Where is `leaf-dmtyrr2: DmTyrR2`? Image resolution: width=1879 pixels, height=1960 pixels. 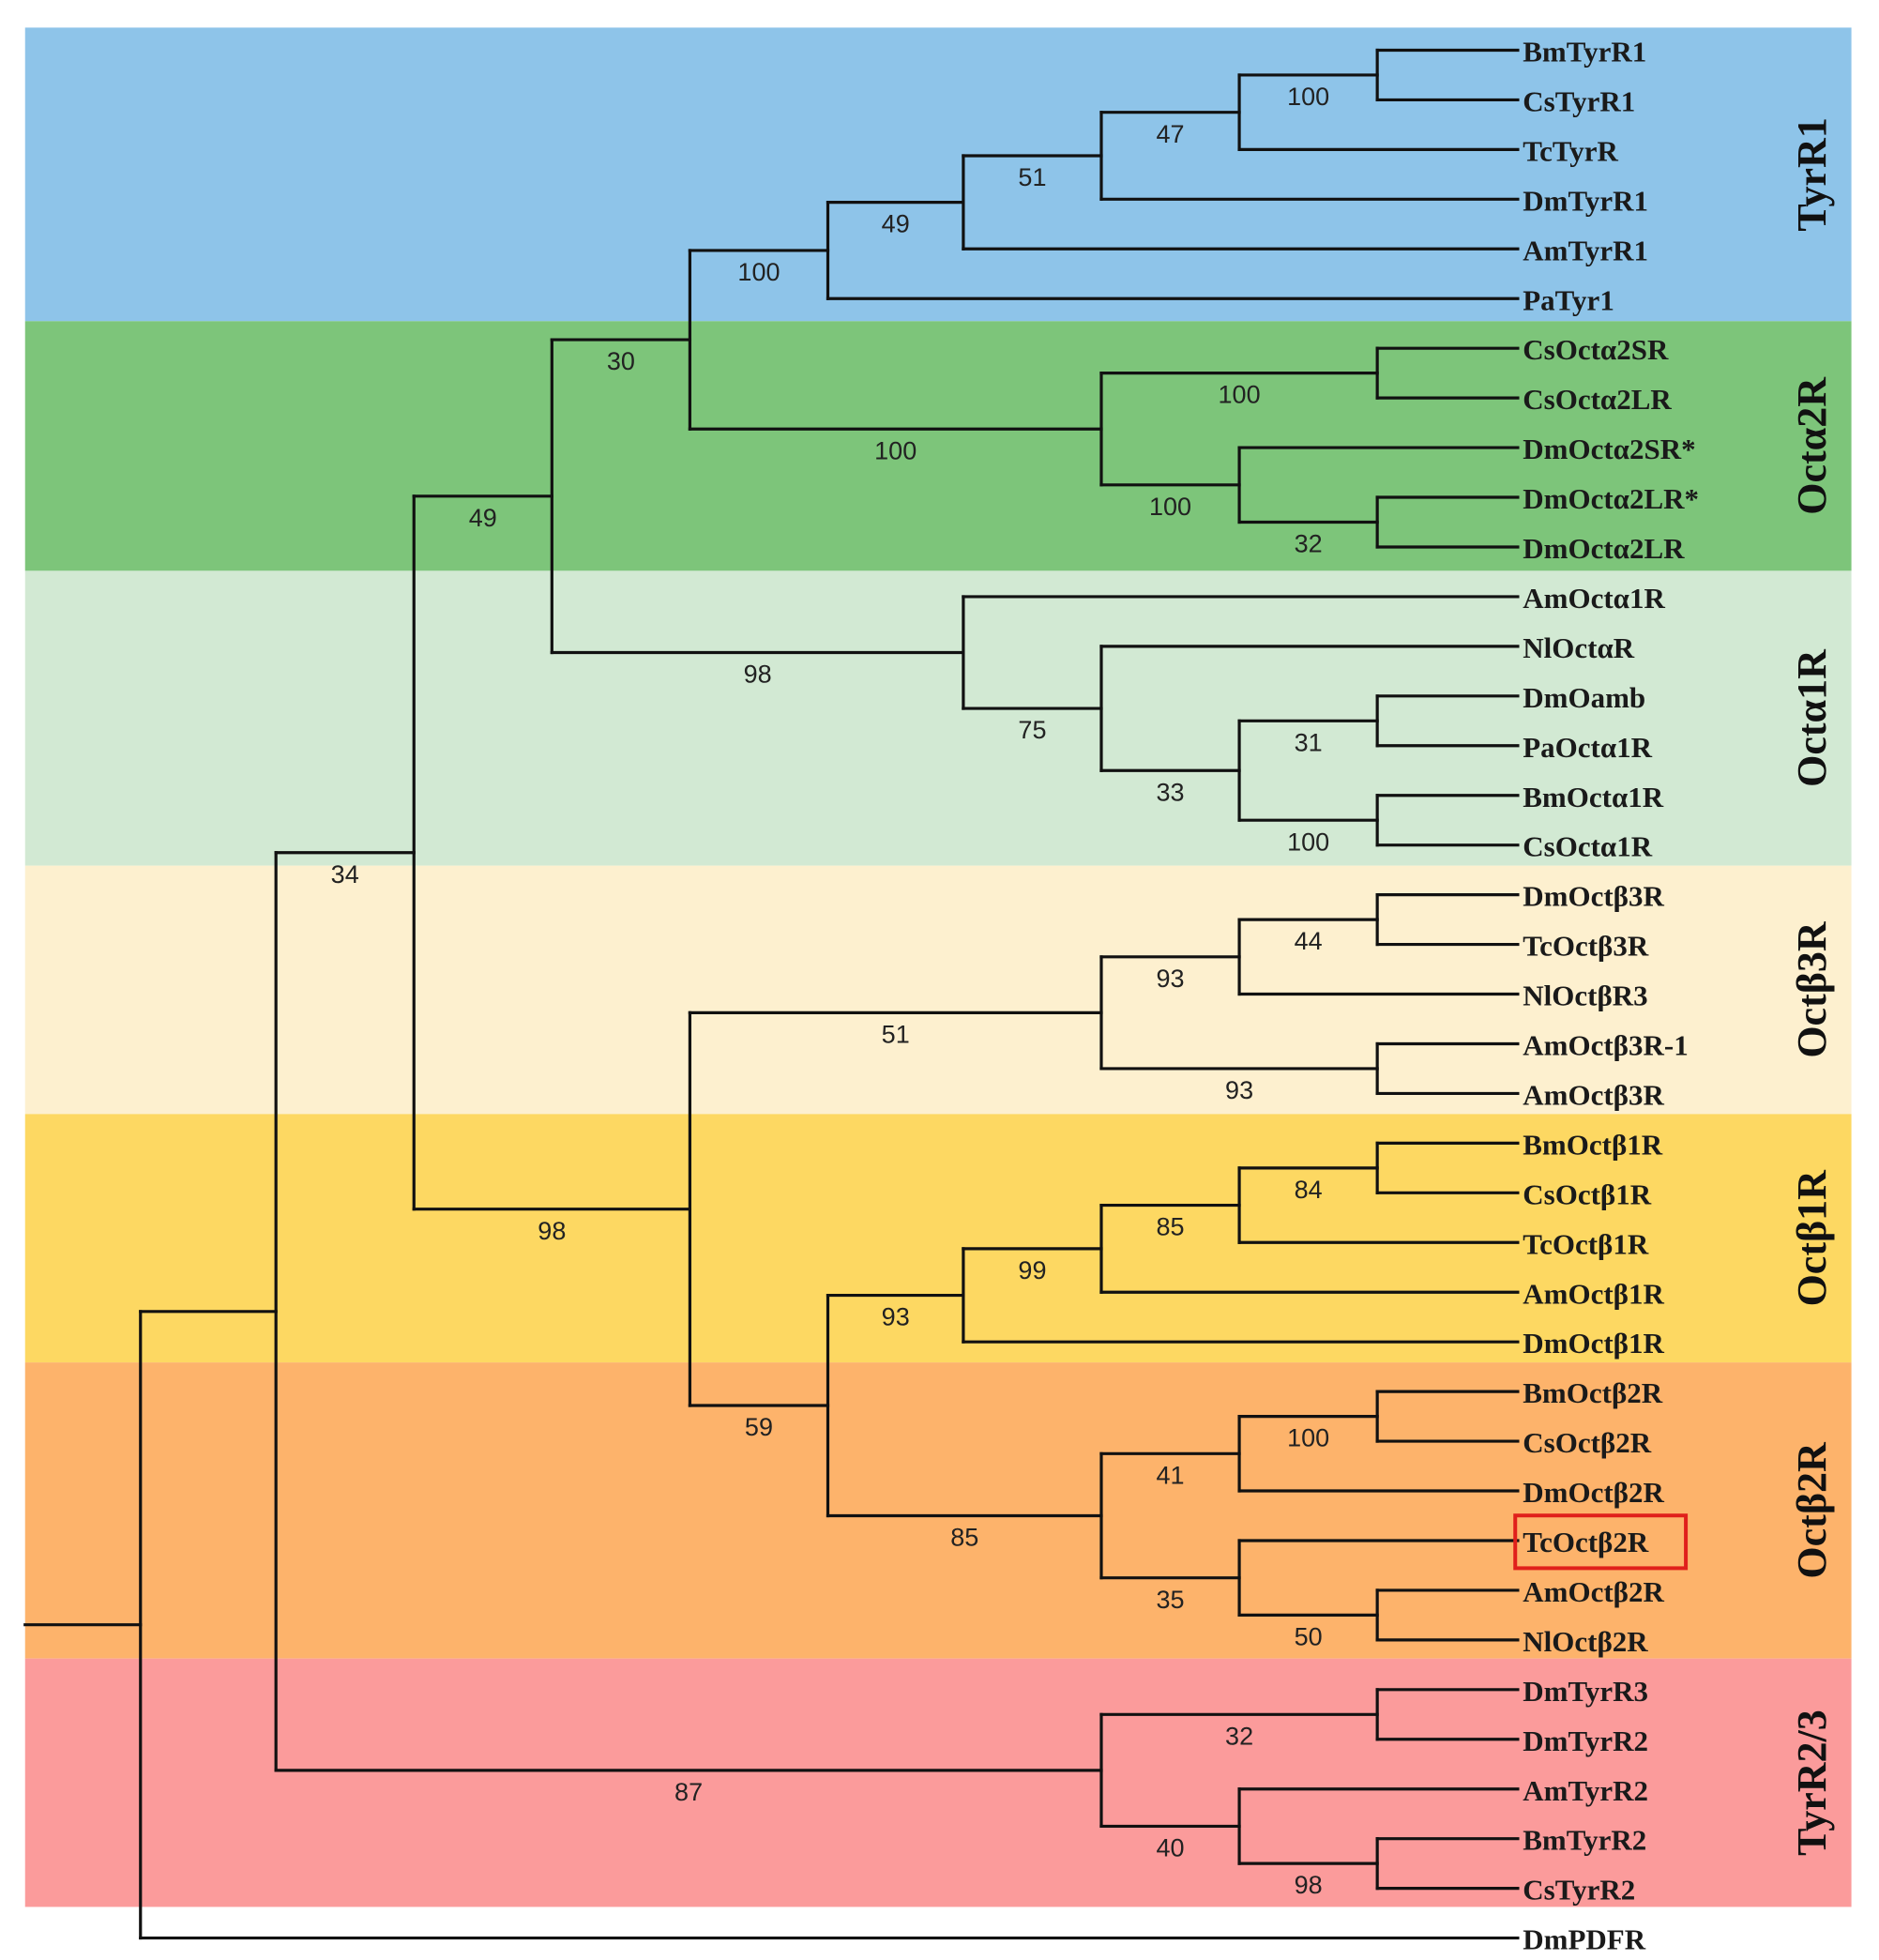
leaf-dmtyrr2: DmTyrR2 is located at coordinates (1585, 1740).